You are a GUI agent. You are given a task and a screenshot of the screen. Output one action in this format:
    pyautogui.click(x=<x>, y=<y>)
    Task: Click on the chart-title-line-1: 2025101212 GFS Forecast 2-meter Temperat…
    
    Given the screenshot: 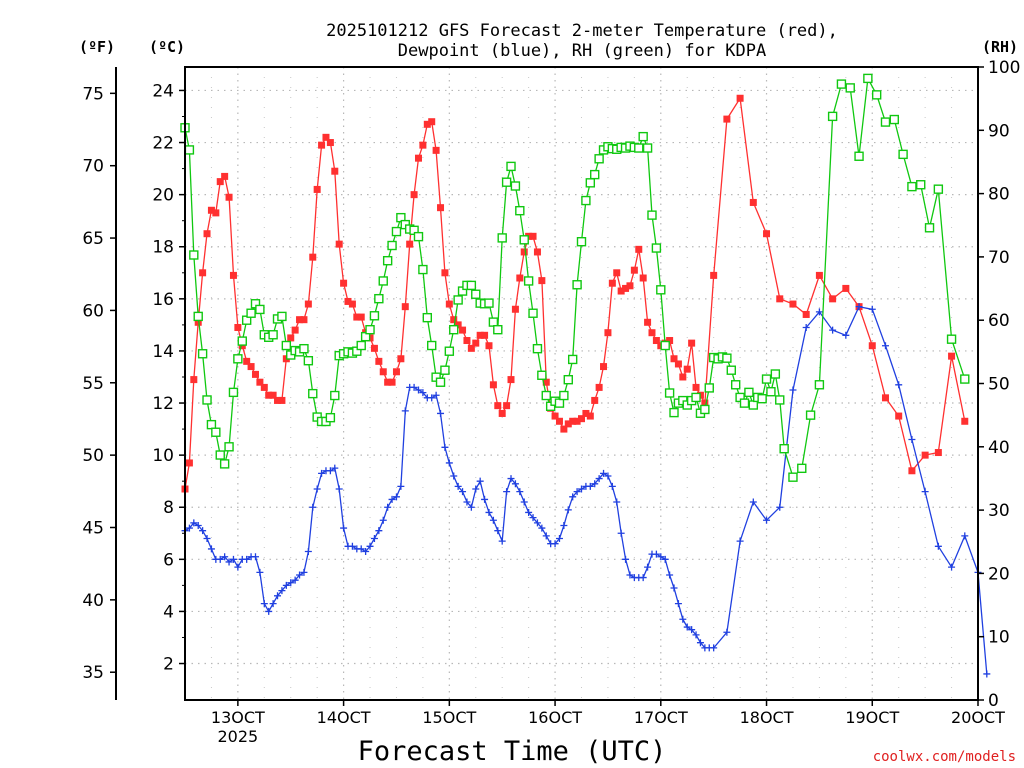 What is the action you would take?
    pyautogui.click(x=582, y=31)
    